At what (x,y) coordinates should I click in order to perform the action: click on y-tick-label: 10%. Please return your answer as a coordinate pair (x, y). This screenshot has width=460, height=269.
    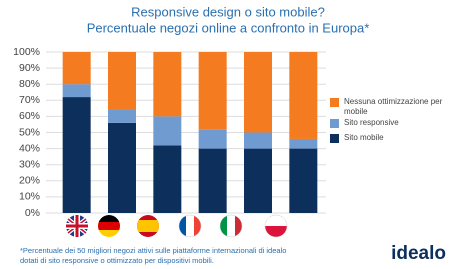
    Looking at the image, I should click on (29, 197).